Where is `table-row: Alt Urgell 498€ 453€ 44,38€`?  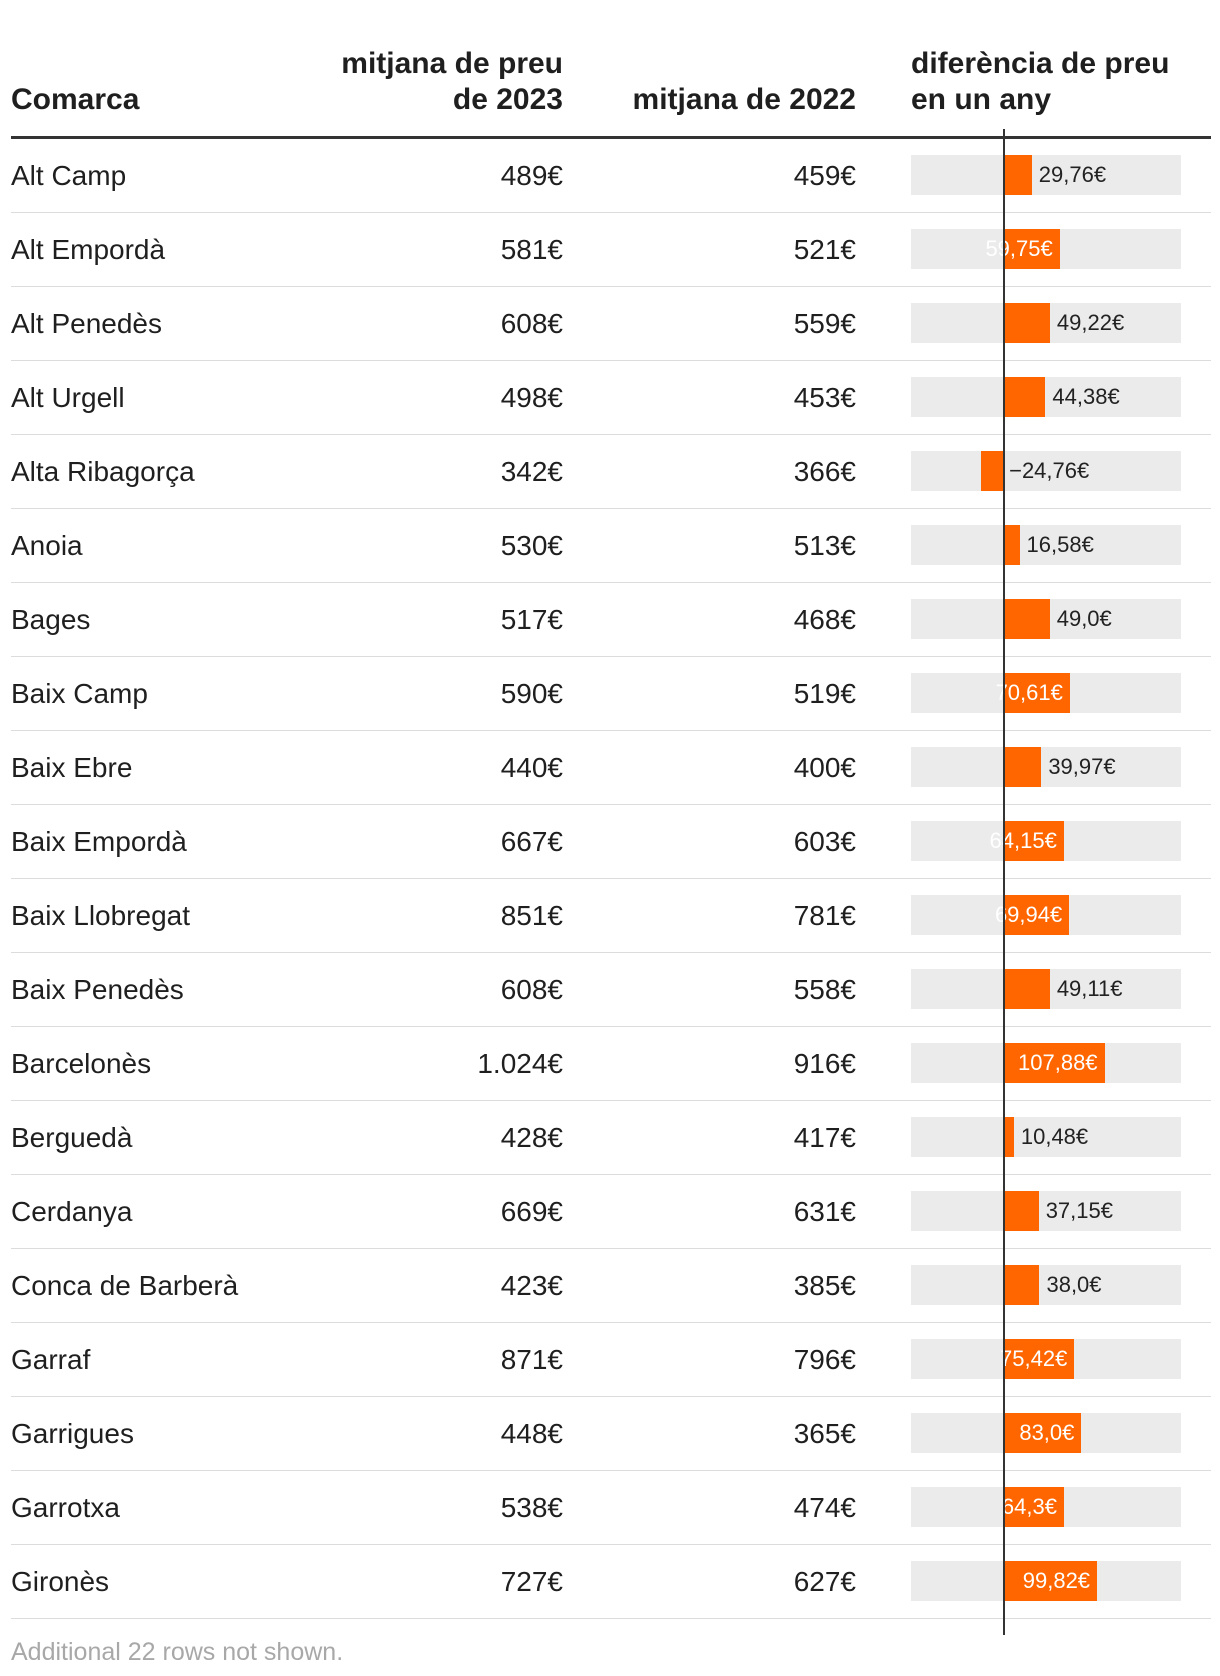 table-row: Alt Urgell 498€ 453€ 44,38€ is located at coordinates (611, 398).